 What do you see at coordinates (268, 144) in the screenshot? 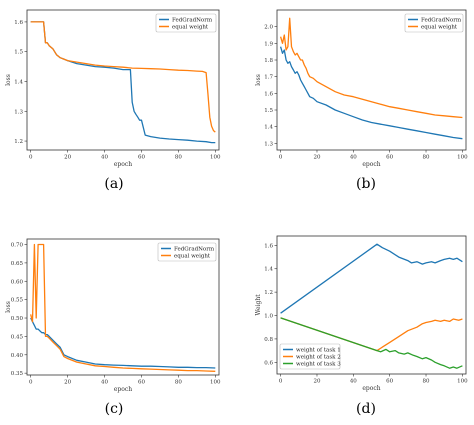
I see `y-tick-label-b-0: 1.3` at bounding box center [268, 144].